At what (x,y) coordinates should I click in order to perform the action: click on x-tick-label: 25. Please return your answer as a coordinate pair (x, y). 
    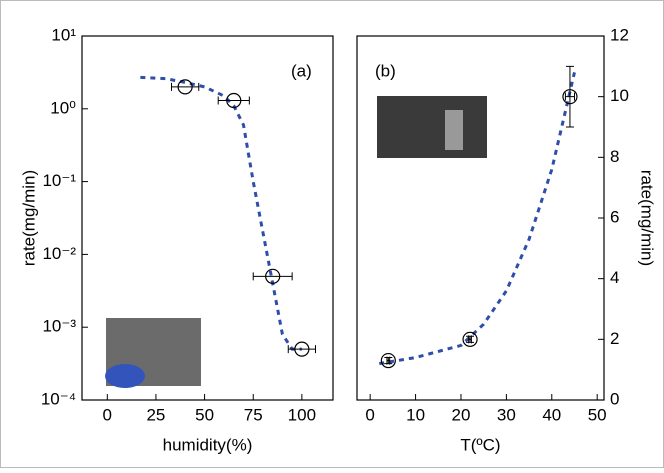
    Looking at the image, I should click on (155, 414).